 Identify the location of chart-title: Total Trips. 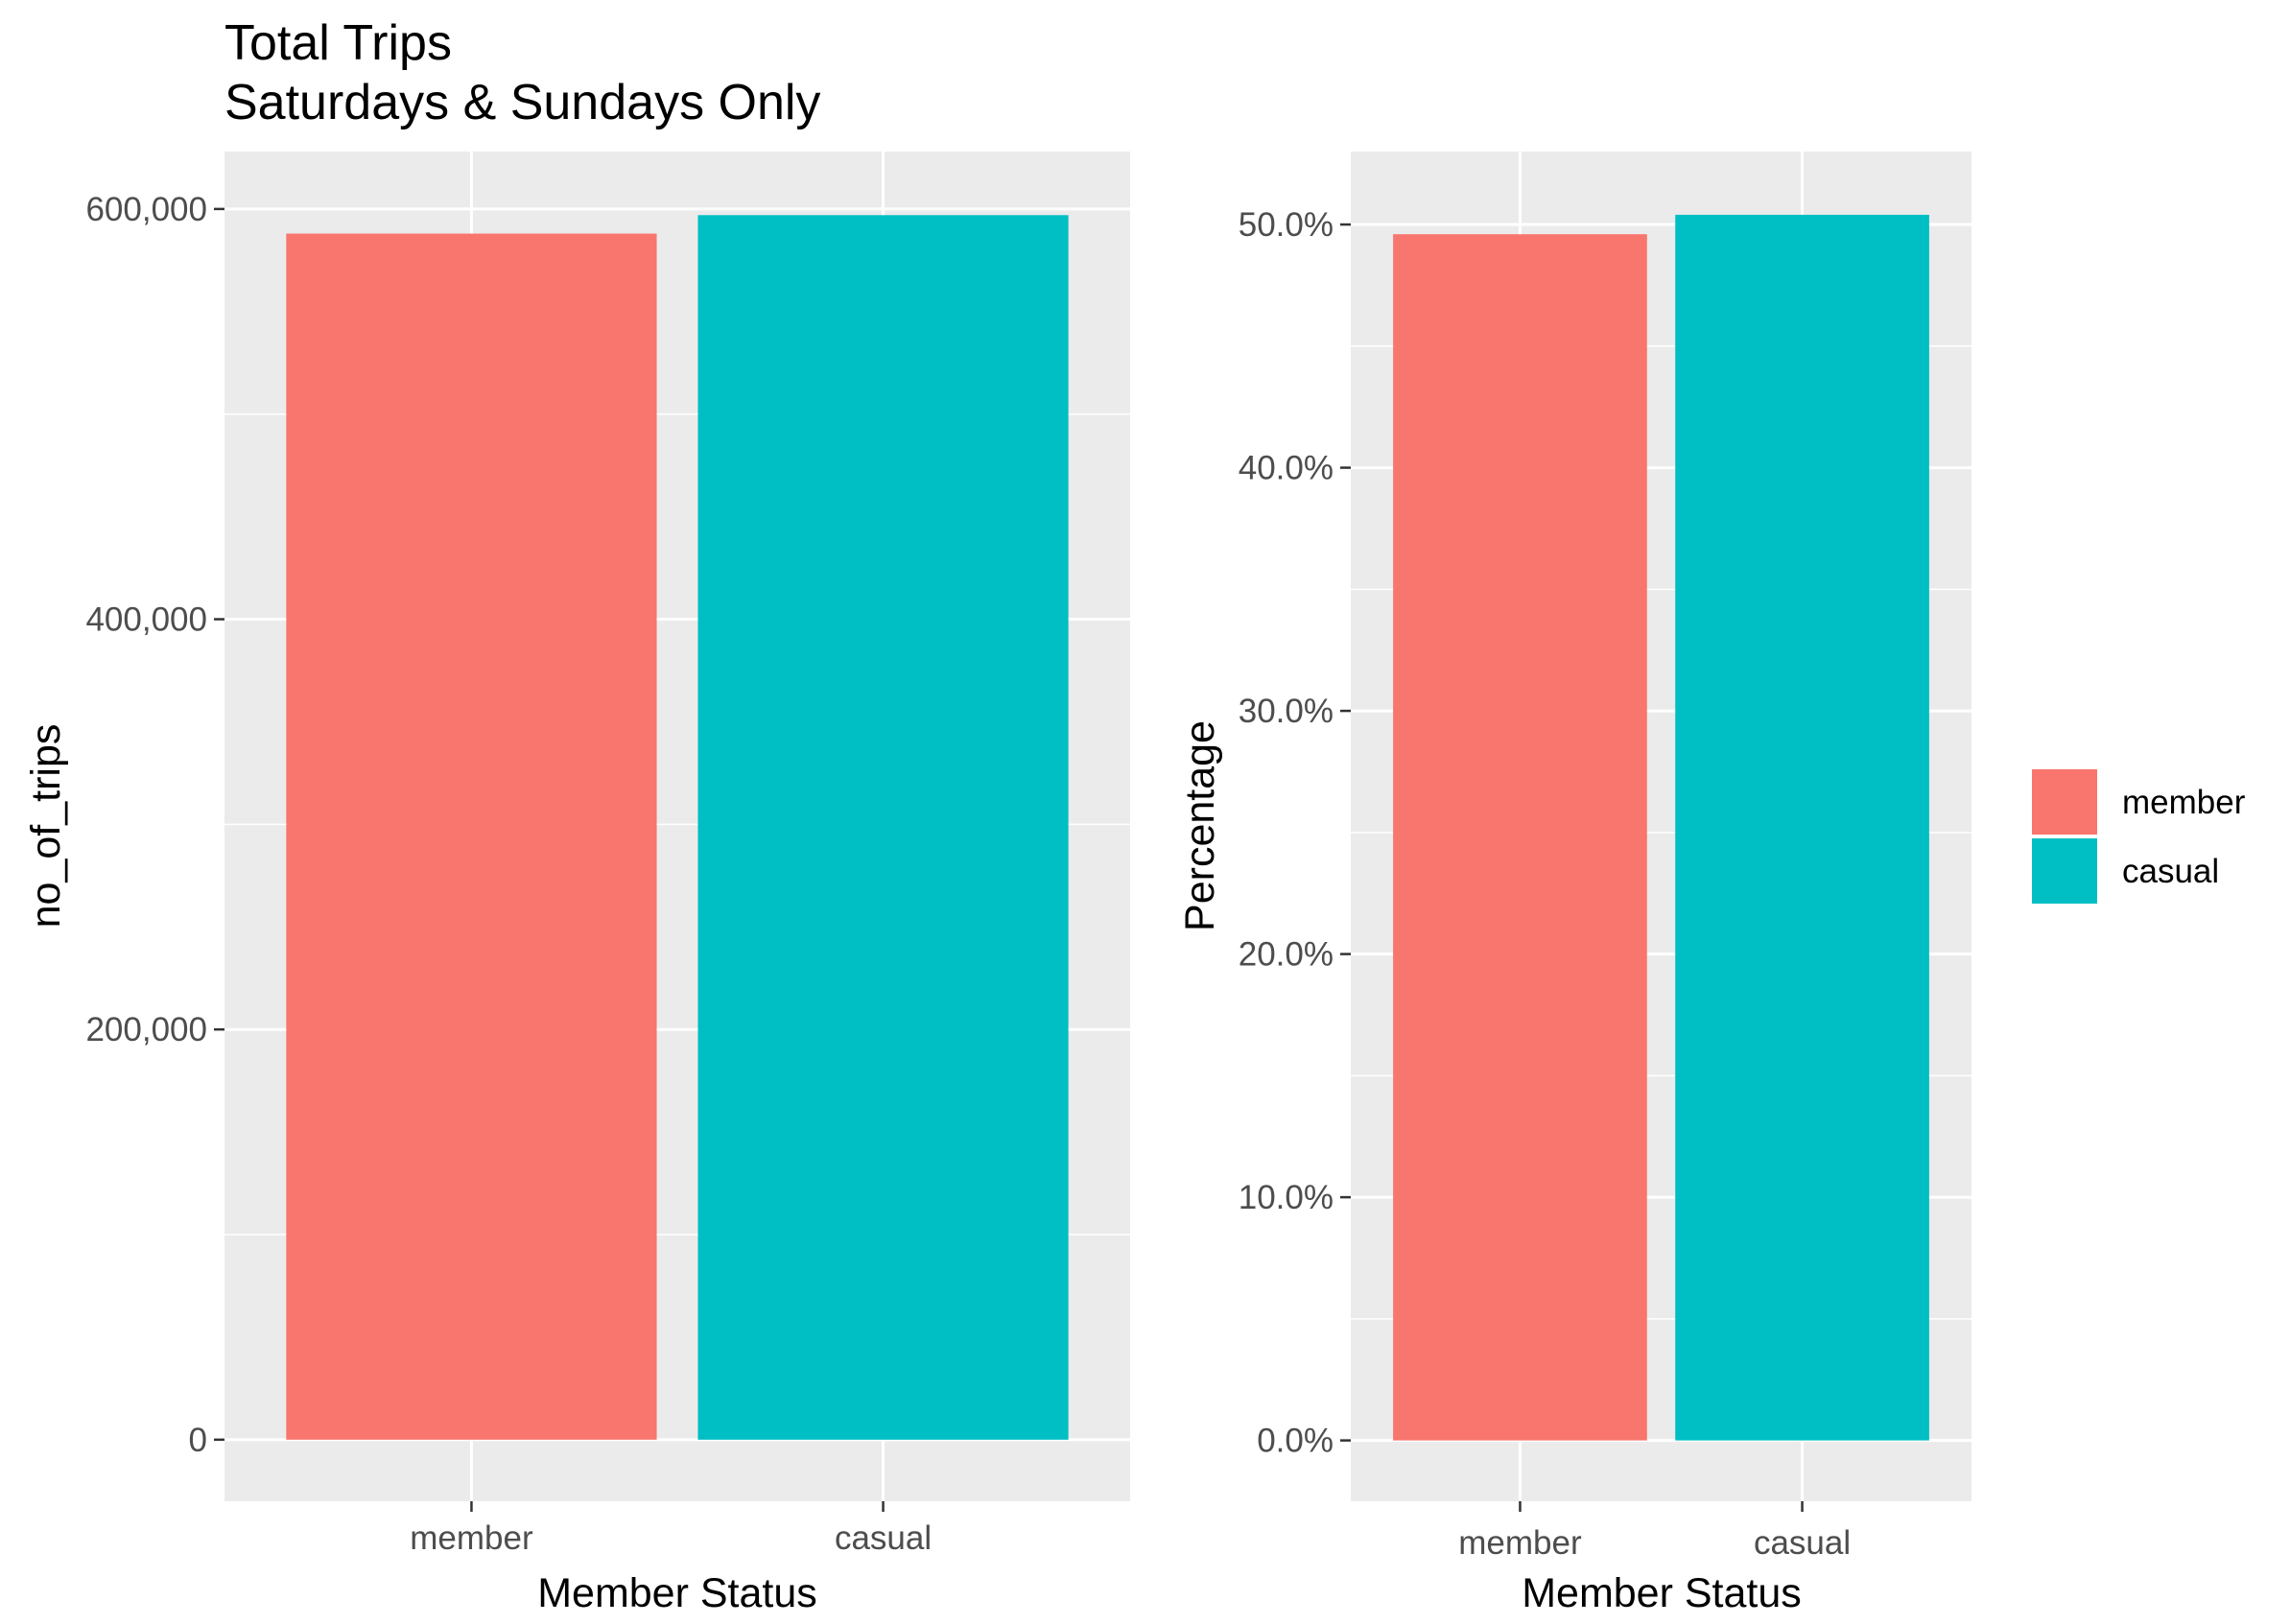
(338, 43).